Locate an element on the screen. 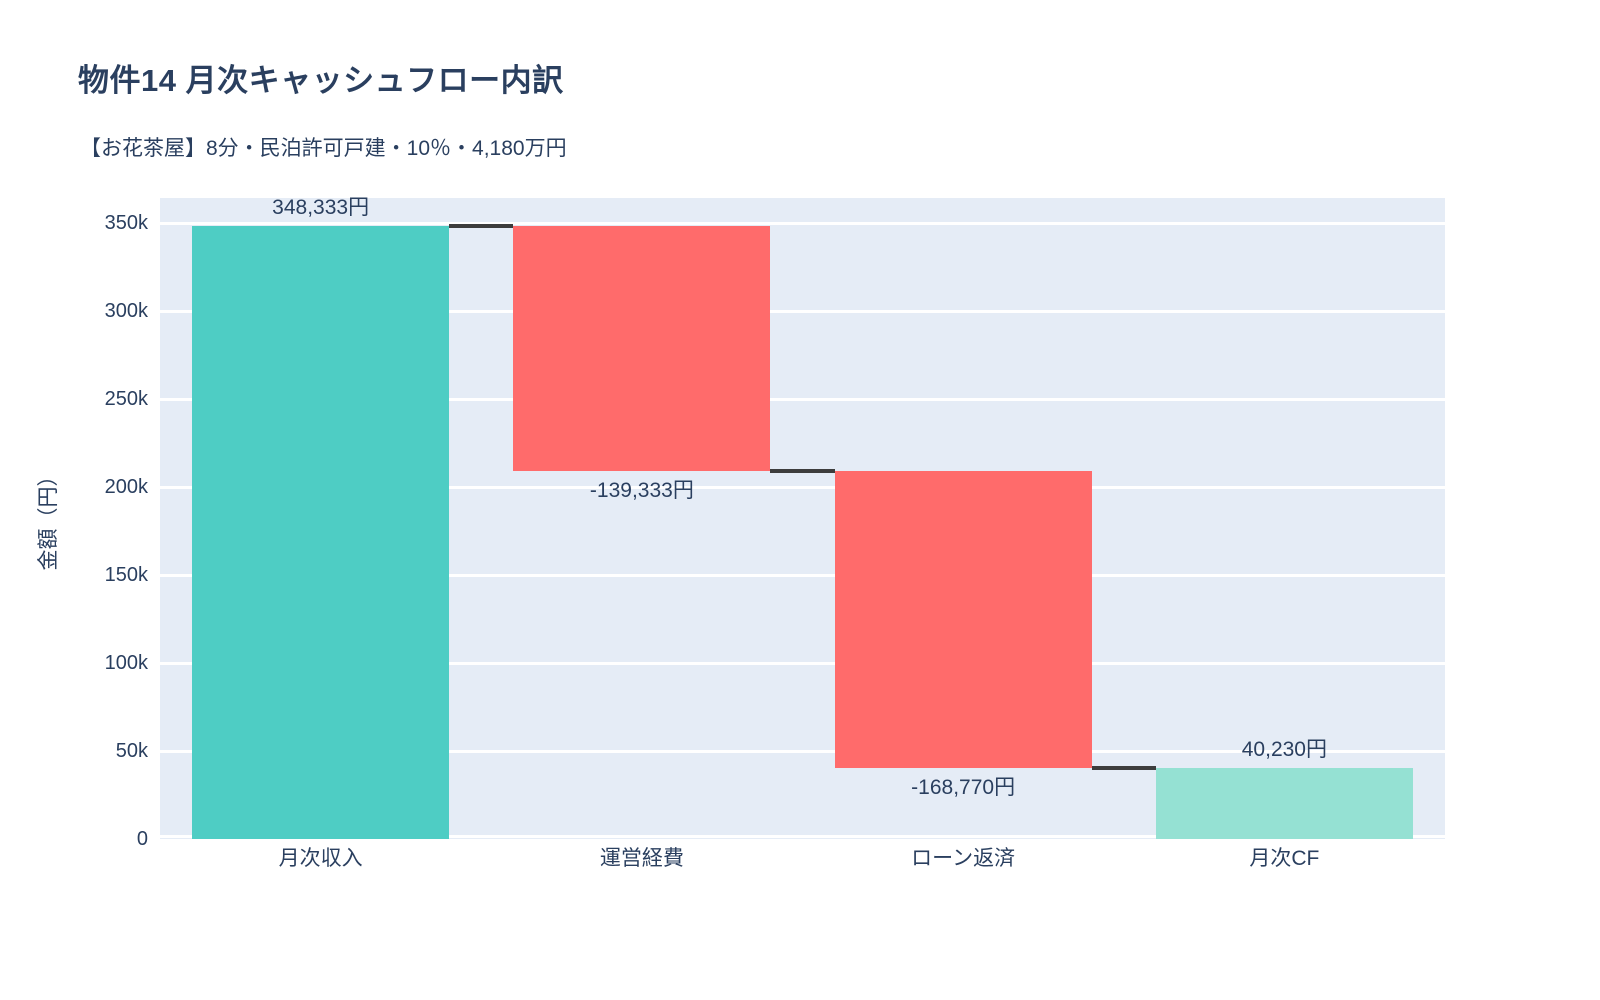 This screenshot has width=1600, height=1000. x-tick-label-2: 運営経費 is located at coordinates (641, 858).